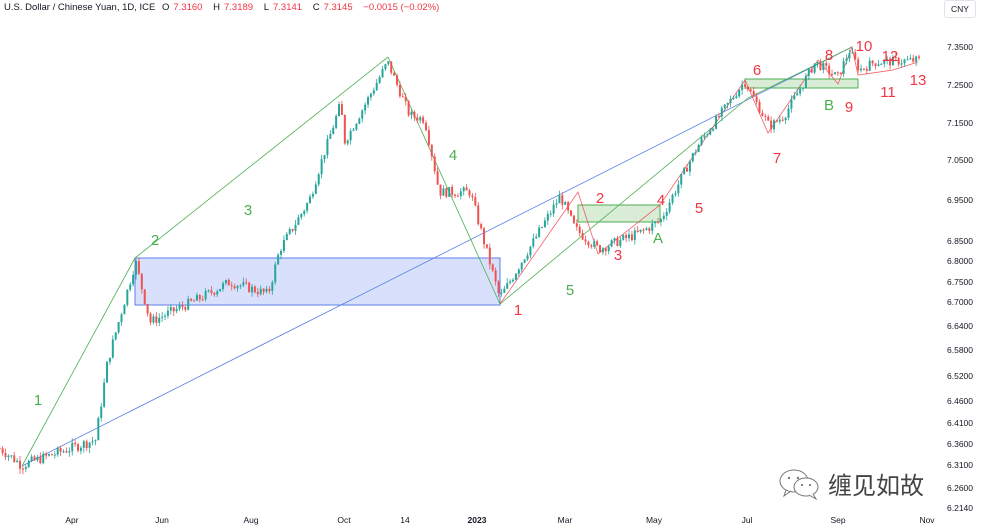 This screenshot has height=527, width=981. Describe the element at coordinates (837, 520) in the screenshot. I see `x-axis-tick: Sep` at that location.